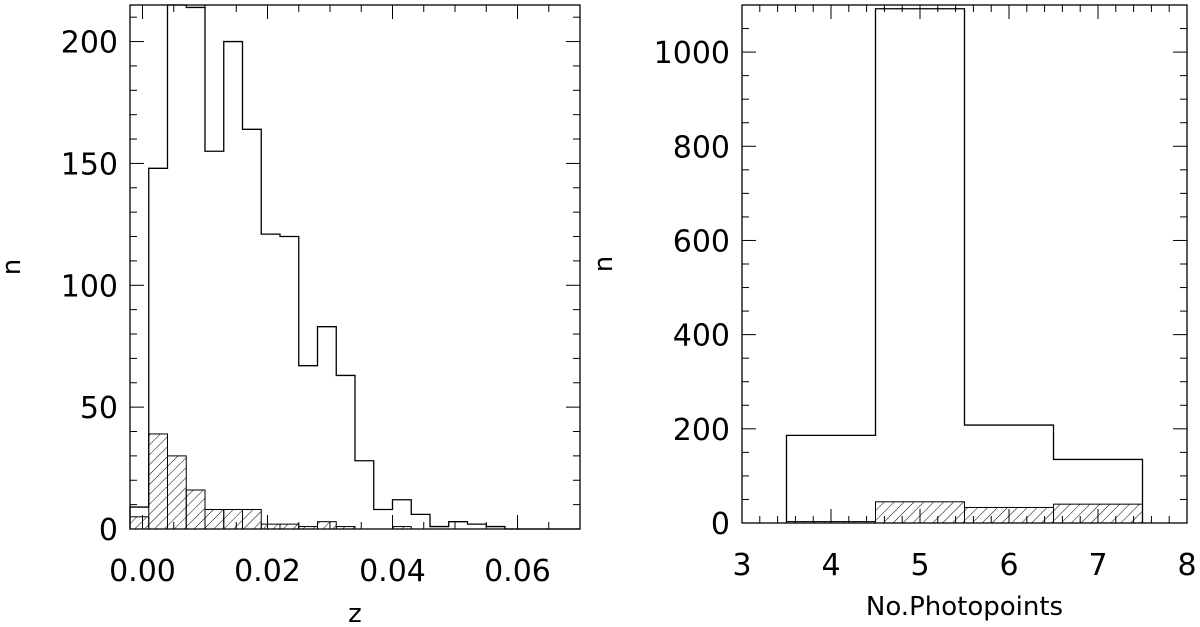 This screenshot has width=1200, height=627. Describe the element at coordinates (830, 565) in the screenshot. I see `x-tick-label: 4` at that location.